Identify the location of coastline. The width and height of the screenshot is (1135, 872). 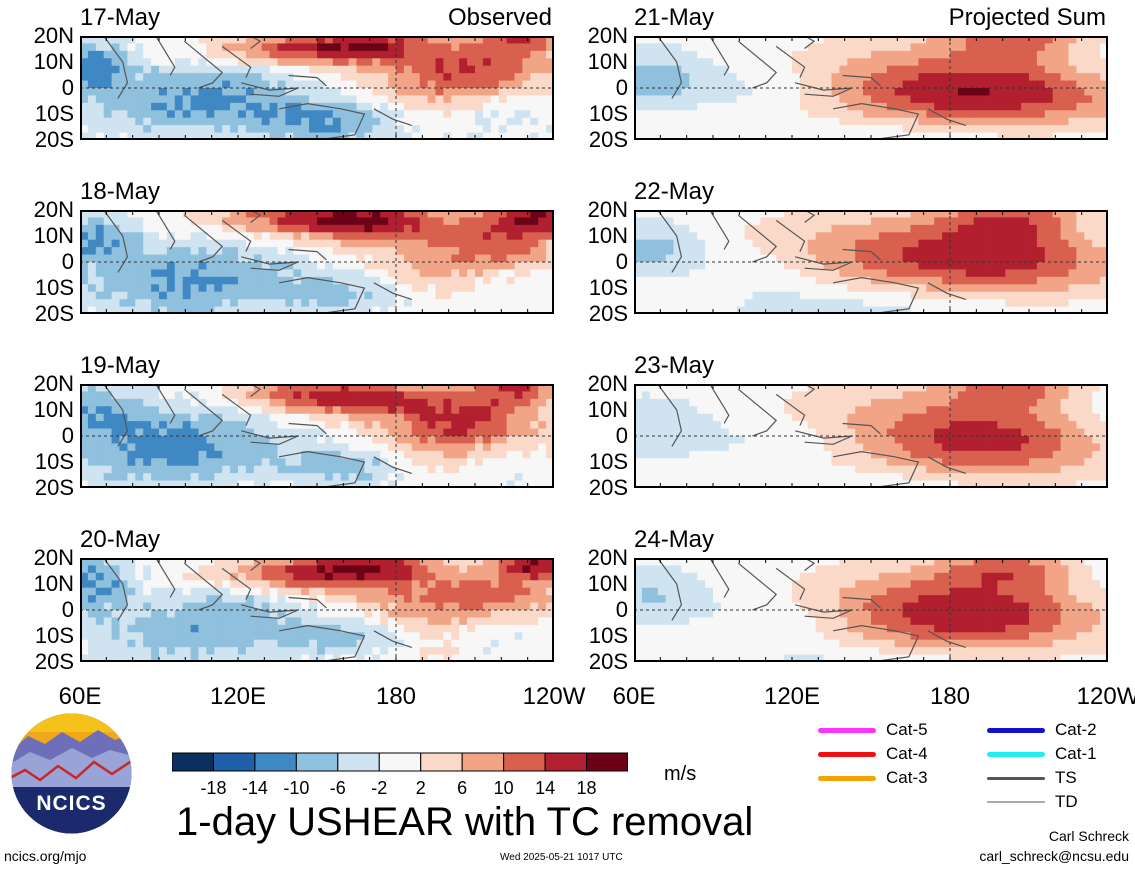
(392, 117).